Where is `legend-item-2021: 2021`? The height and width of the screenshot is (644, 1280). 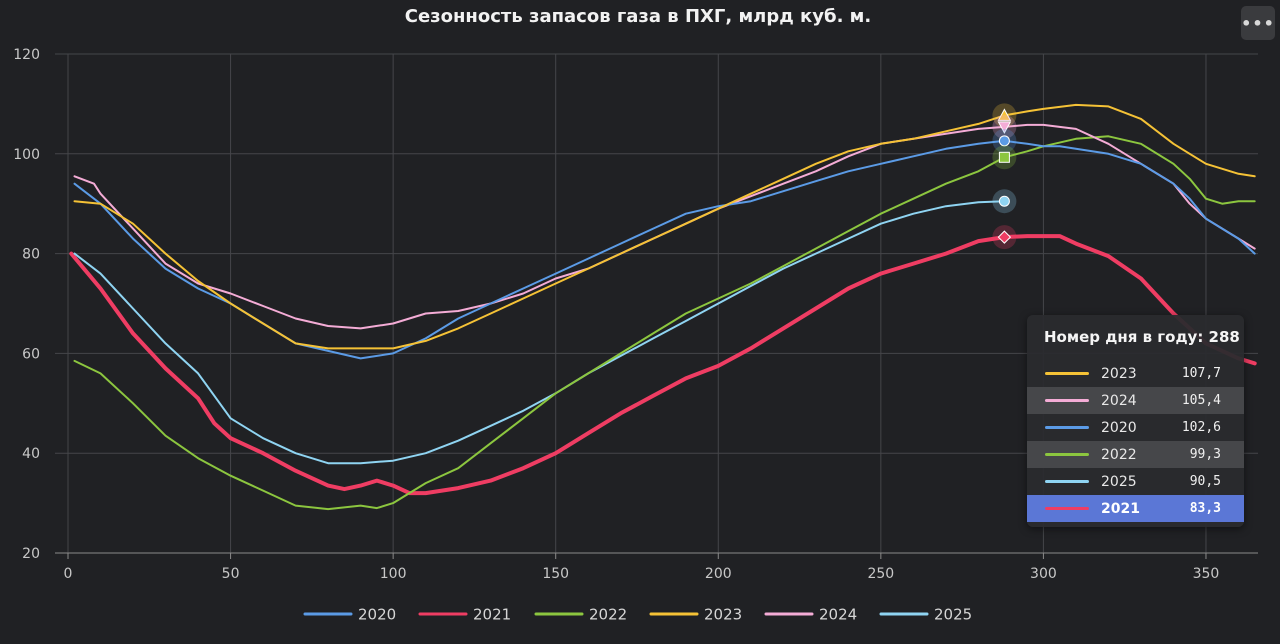 legend-item-2021: 2021 is located at coordinates (464, 615).